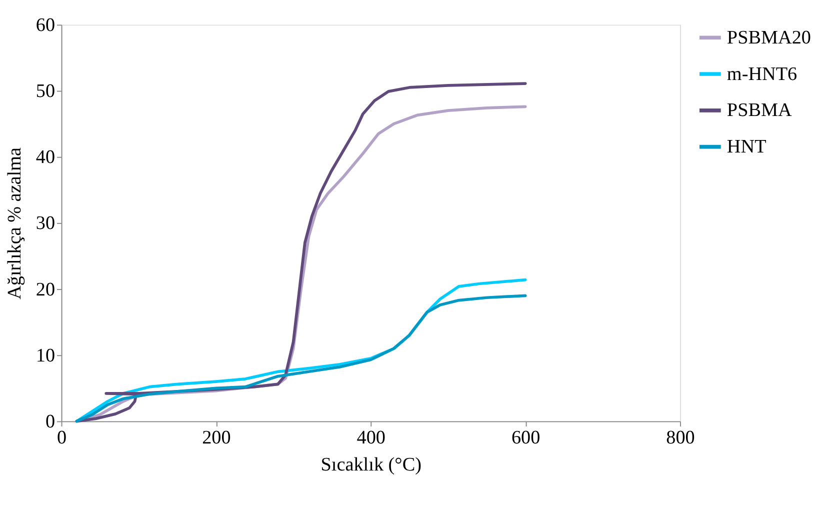  I want to click on y-tick-label: 50, so click(46, 91).